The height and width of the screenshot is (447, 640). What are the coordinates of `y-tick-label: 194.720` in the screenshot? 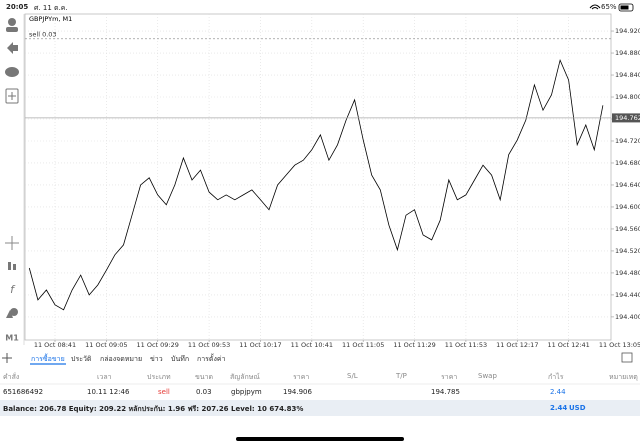 It's located at (627, 141).